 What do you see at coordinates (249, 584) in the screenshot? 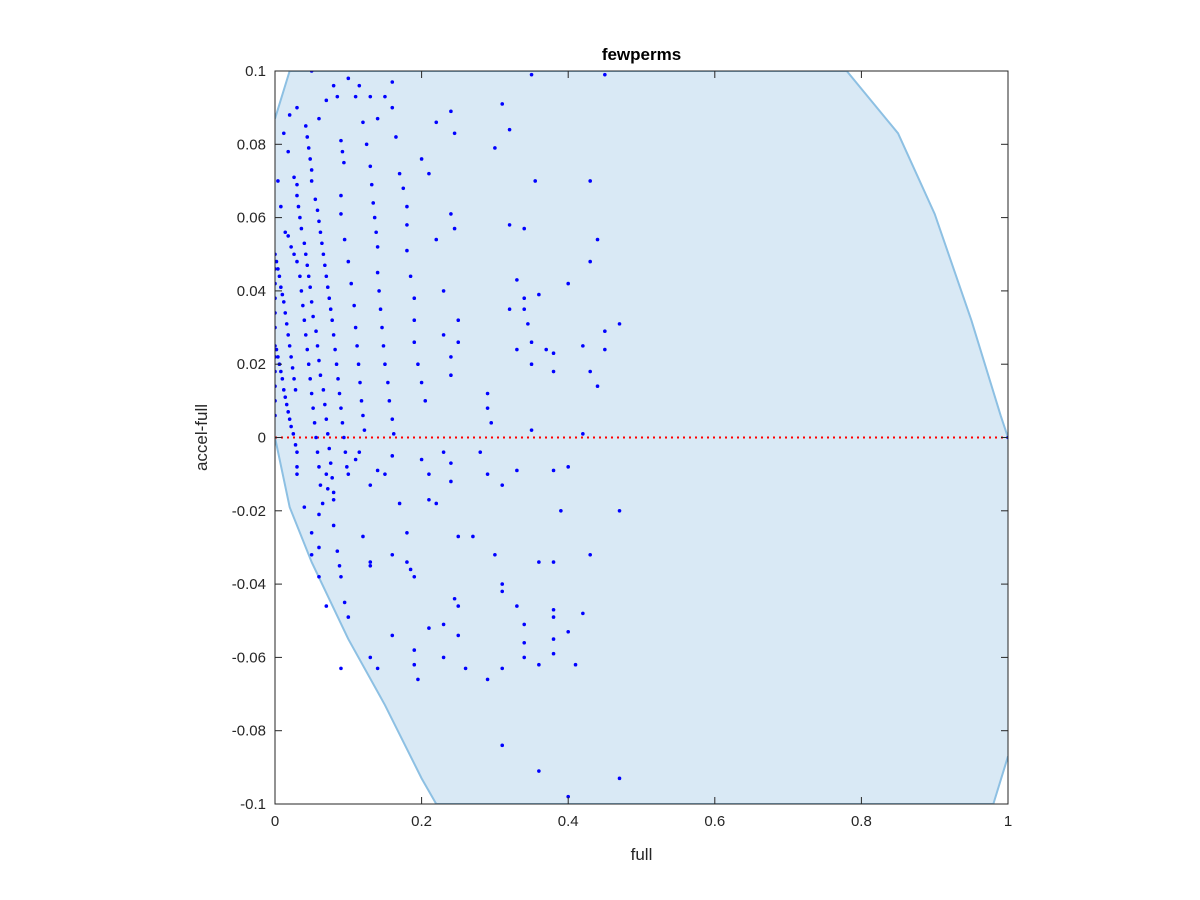
I see `y-tick-label: -0.04` at bounding box center [249, 584].